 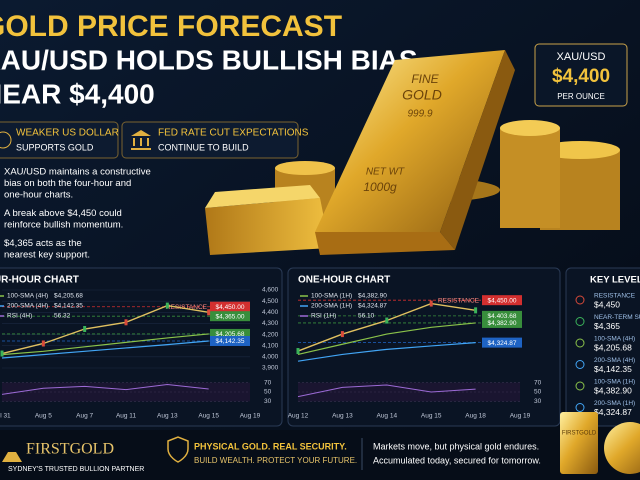 I want to click on bullet-text: reinforce bullish momentum., so click(x=63, y=225).